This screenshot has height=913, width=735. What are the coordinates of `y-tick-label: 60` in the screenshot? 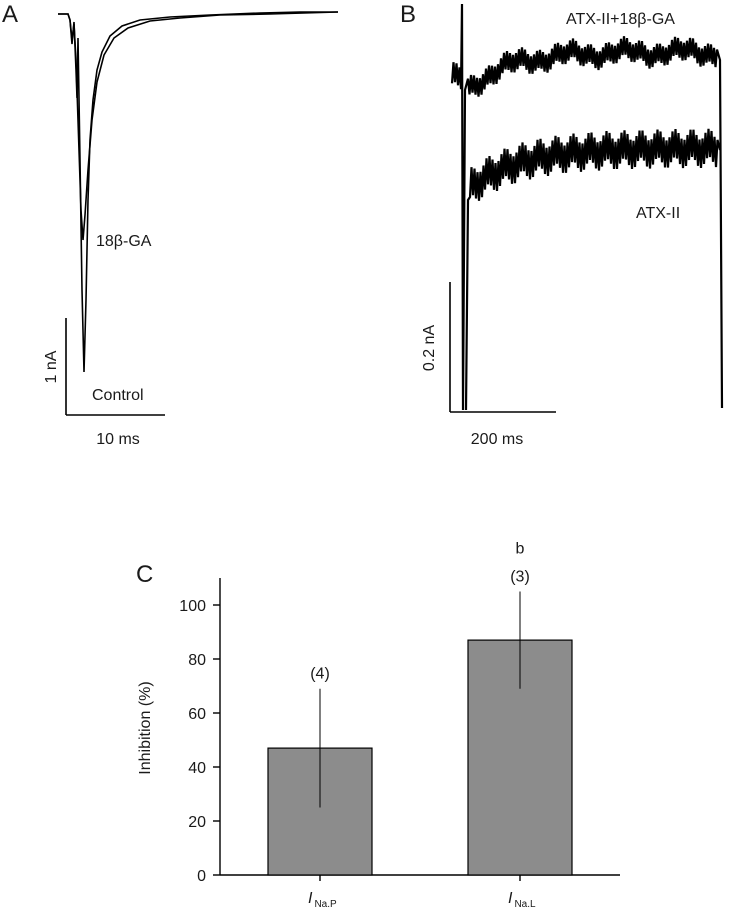 It's located at (197, 714).